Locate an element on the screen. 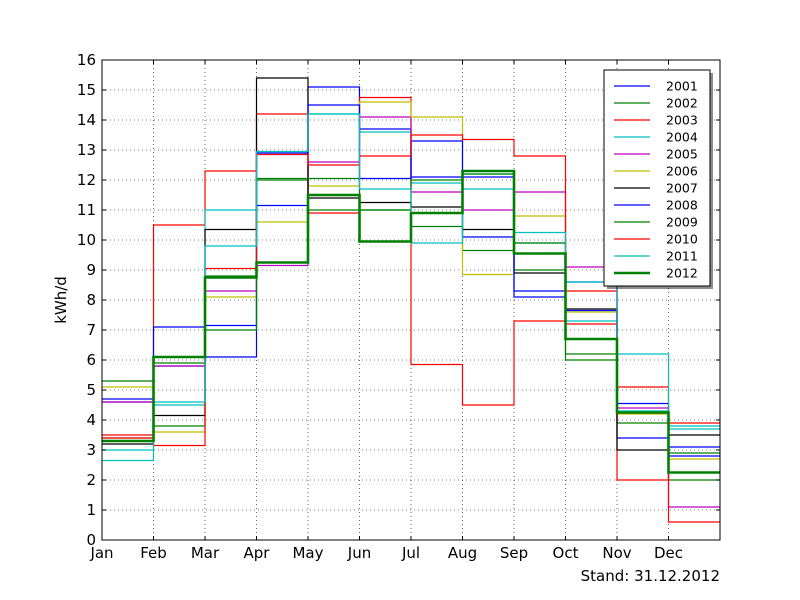  x-tick-label: Feb is located at coordinates (153, 553).